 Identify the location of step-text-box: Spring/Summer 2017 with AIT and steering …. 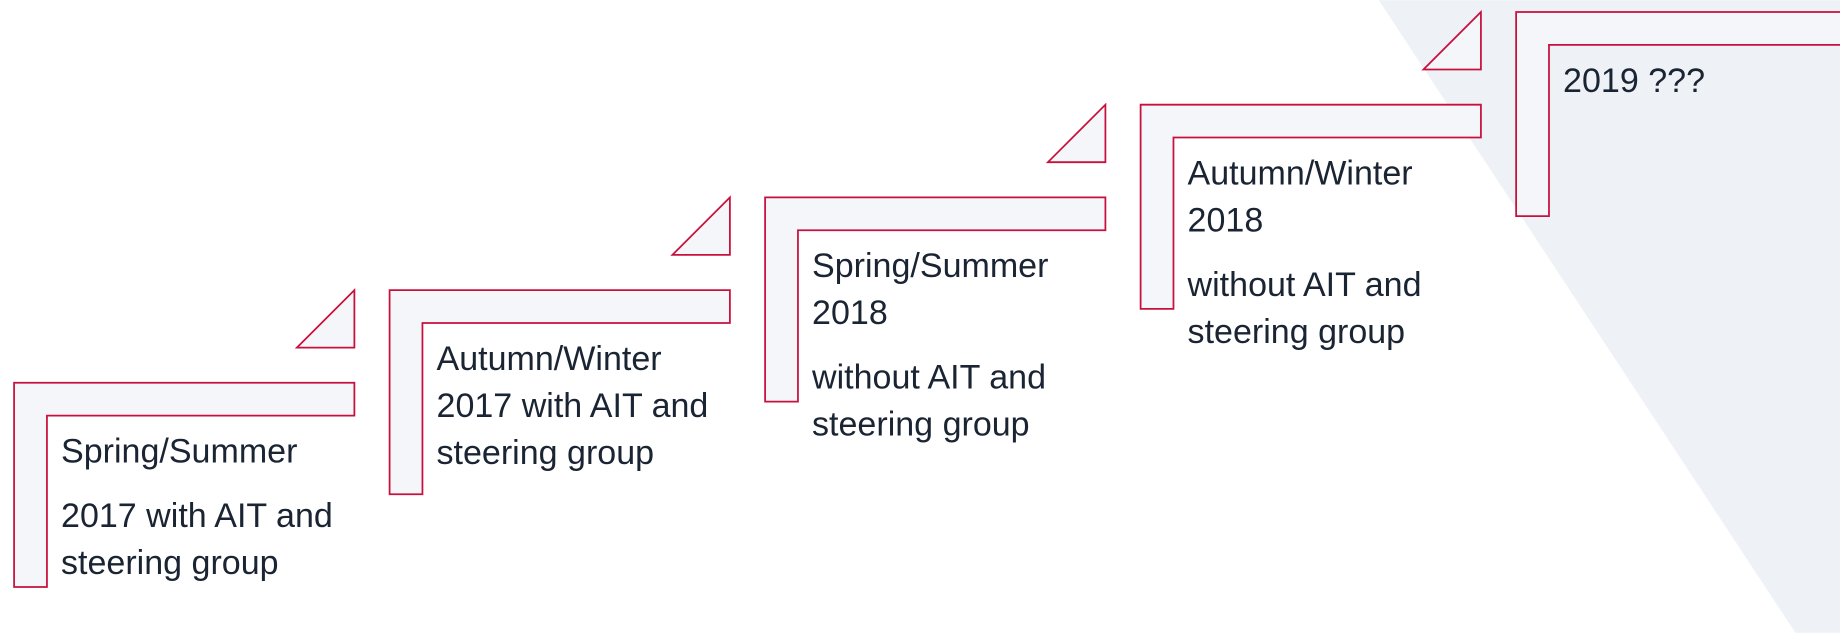
(213, 508).